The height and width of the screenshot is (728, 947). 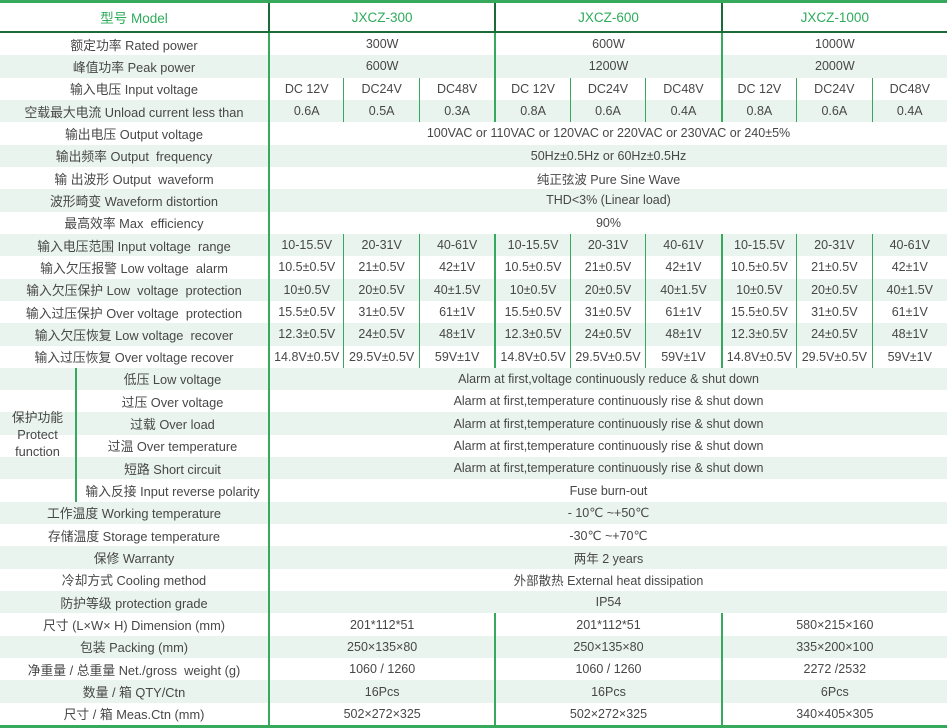 What do you see at coordinates (607, 602) in the screenshot?
I see `spec-value: IP54` at bounding box center [607, 602].